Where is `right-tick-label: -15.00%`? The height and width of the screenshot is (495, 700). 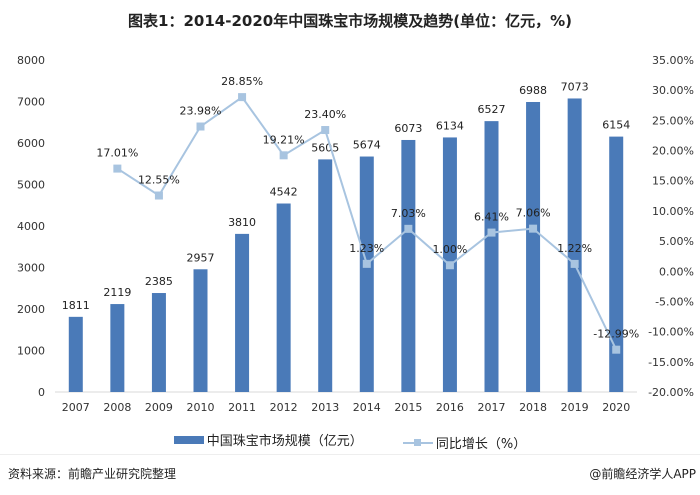 right-tick-label: -15.00% is located at coordinates (671, 362).